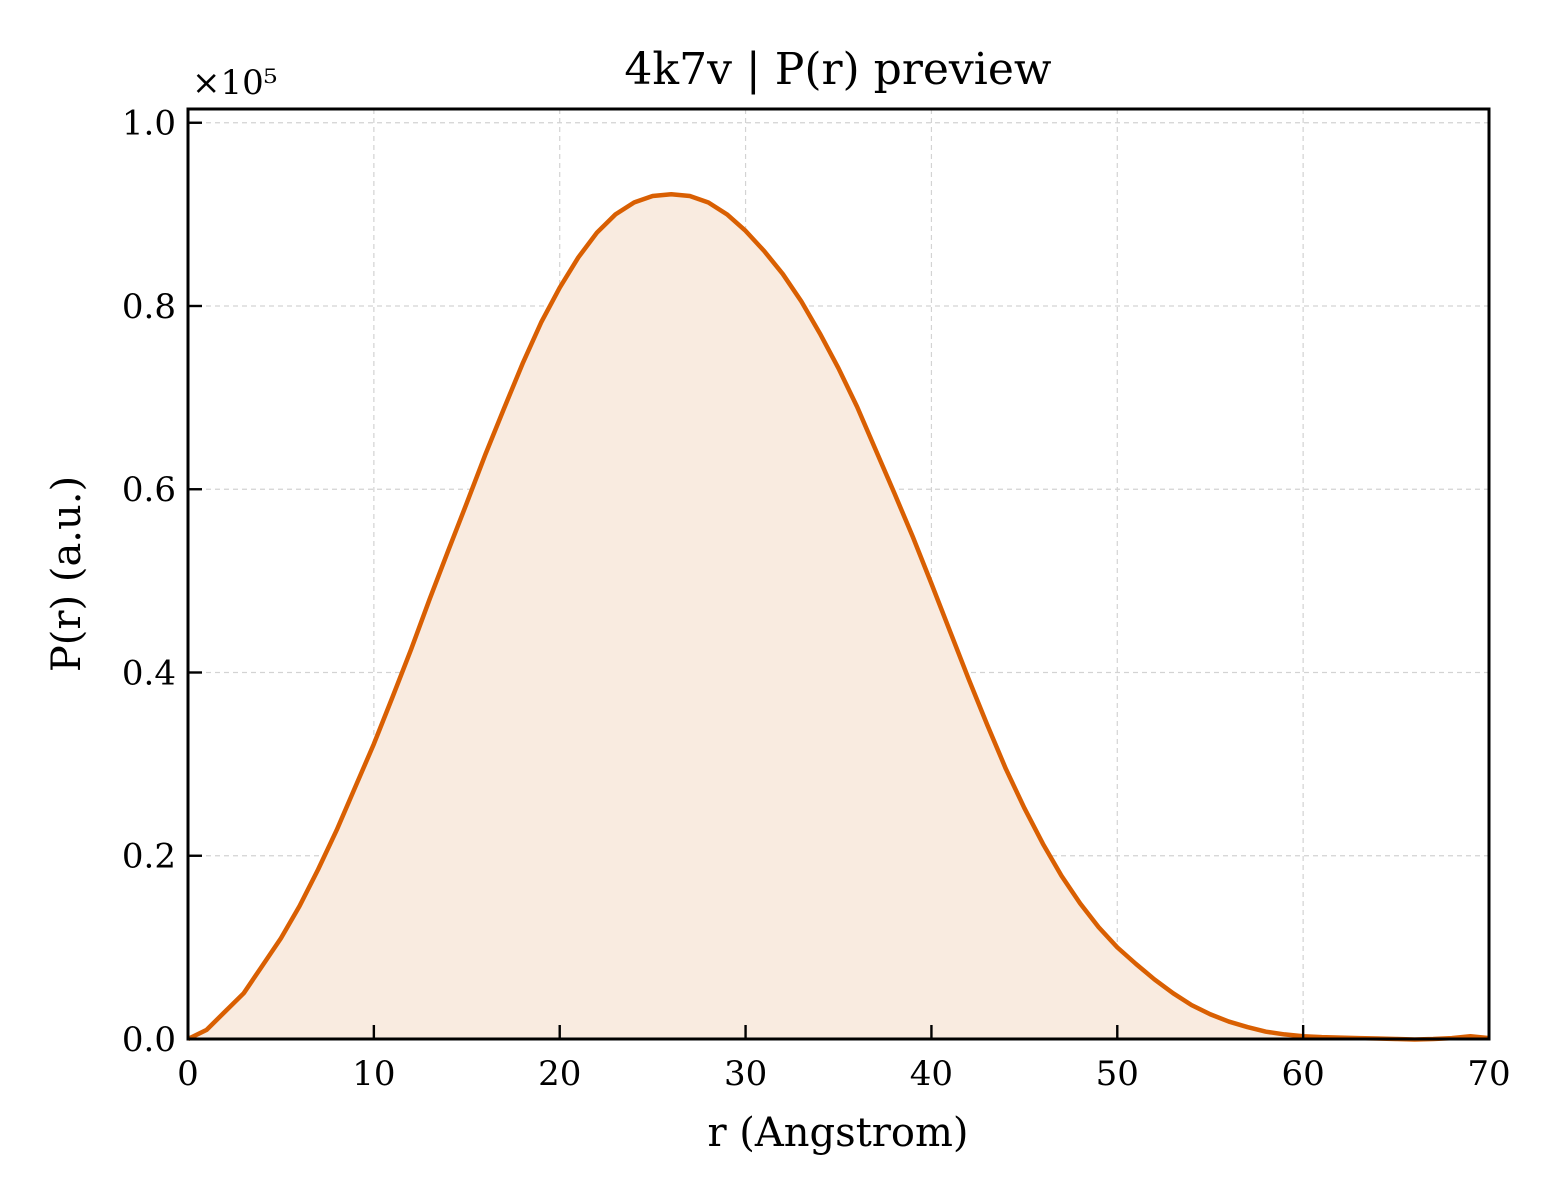 This screenshot has width=1560, height=1200. What do you see at coordinates (931, 1074) in the screenshot?
I see `x-tick-label: 40` at bounding box center [931, 1074].